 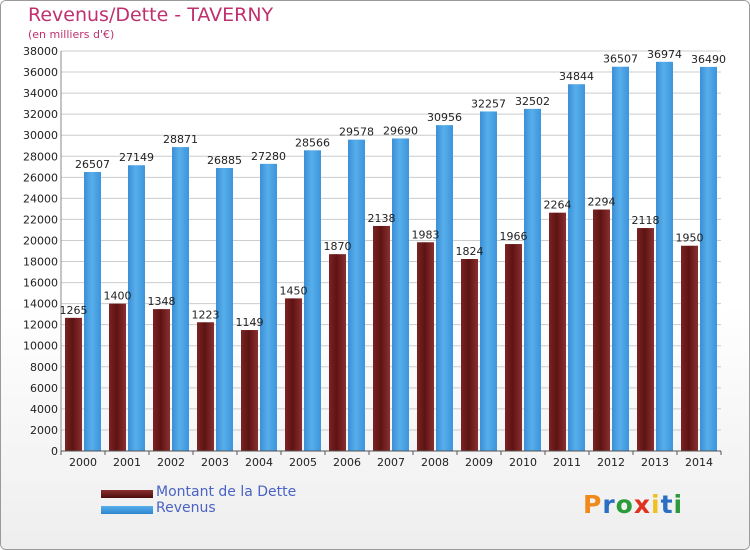 What do you see at coordinates (708, 59) in the screenshot?
I see `value-label-revenus: 36490` at bounding box center [708, 59].